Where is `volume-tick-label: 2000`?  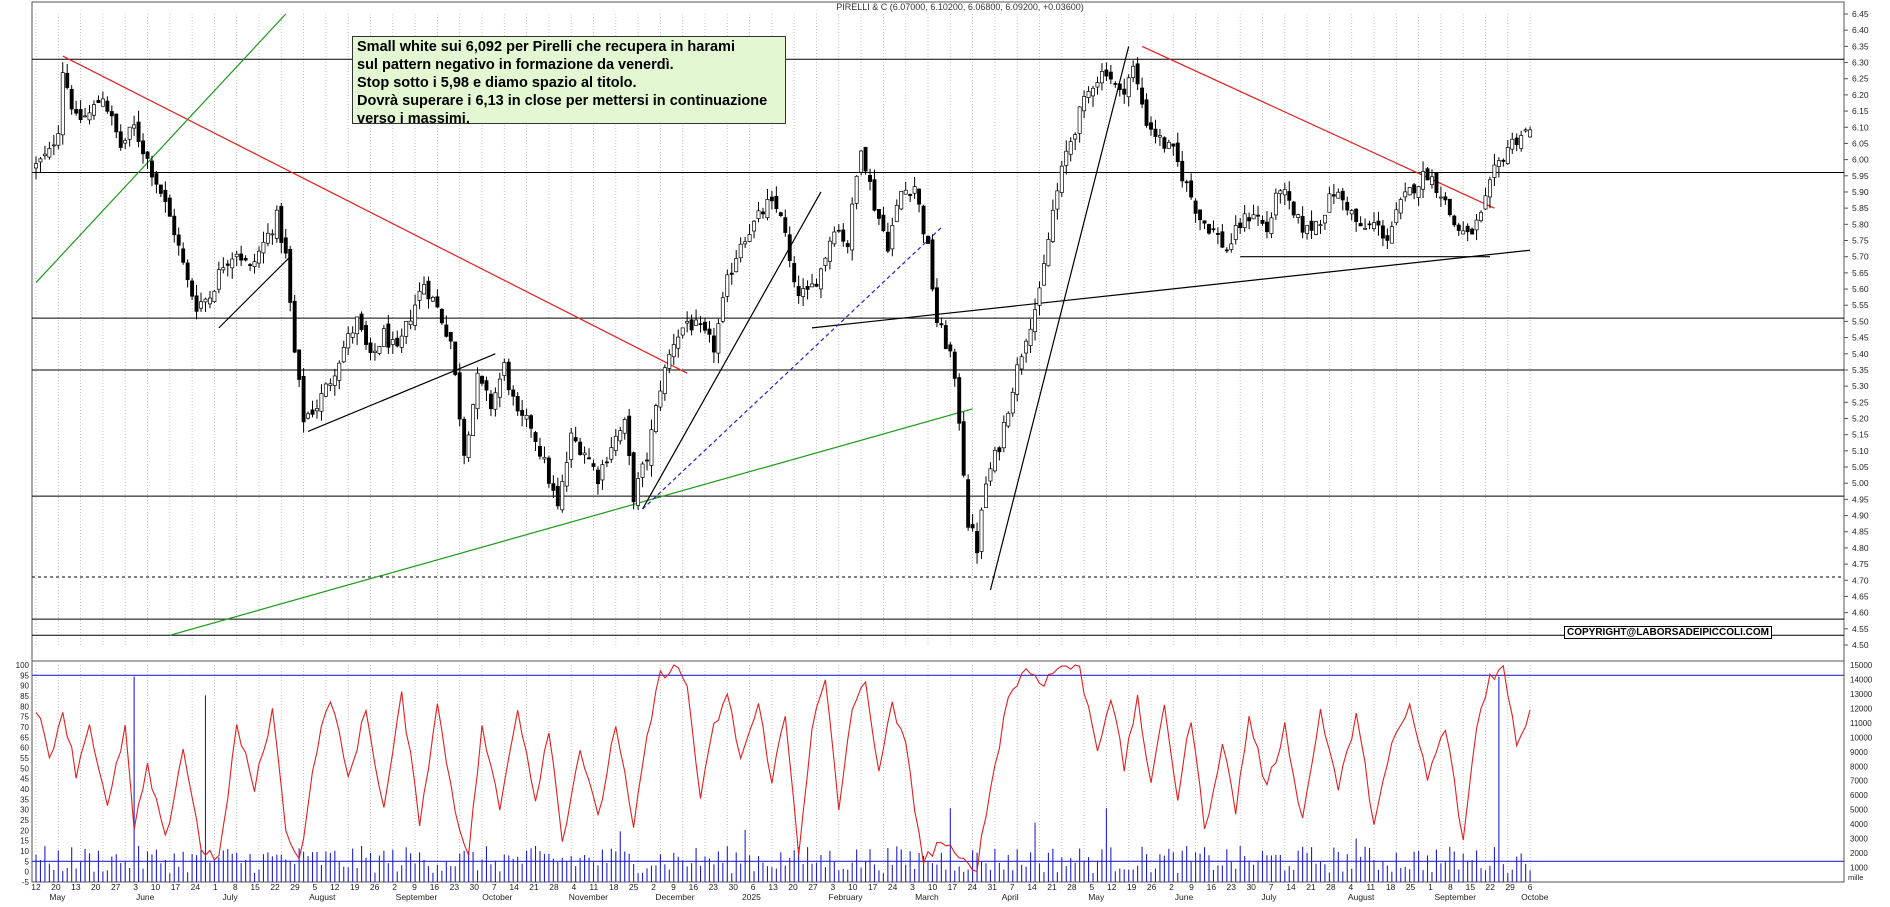 volume-tick-label: 2000 is located at coordinates (1859, 853).